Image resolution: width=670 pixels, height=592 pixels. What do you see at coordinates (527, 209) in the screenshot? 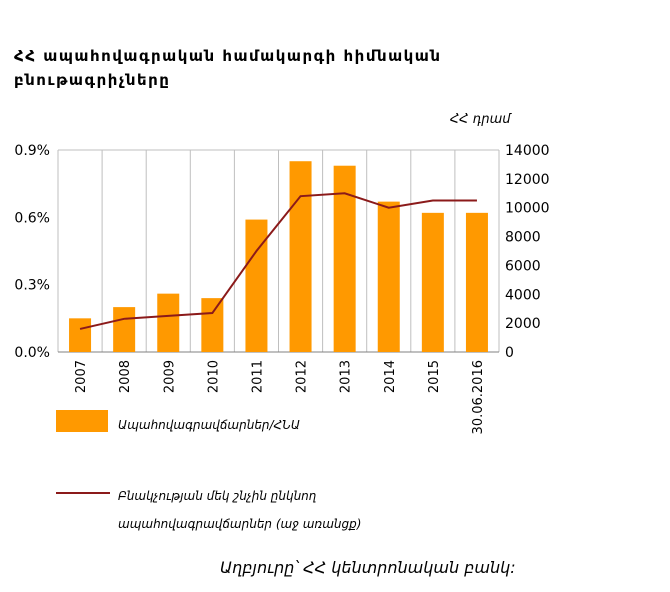
I see `right-tick-label: 10000` at bounding box center [527, 209].